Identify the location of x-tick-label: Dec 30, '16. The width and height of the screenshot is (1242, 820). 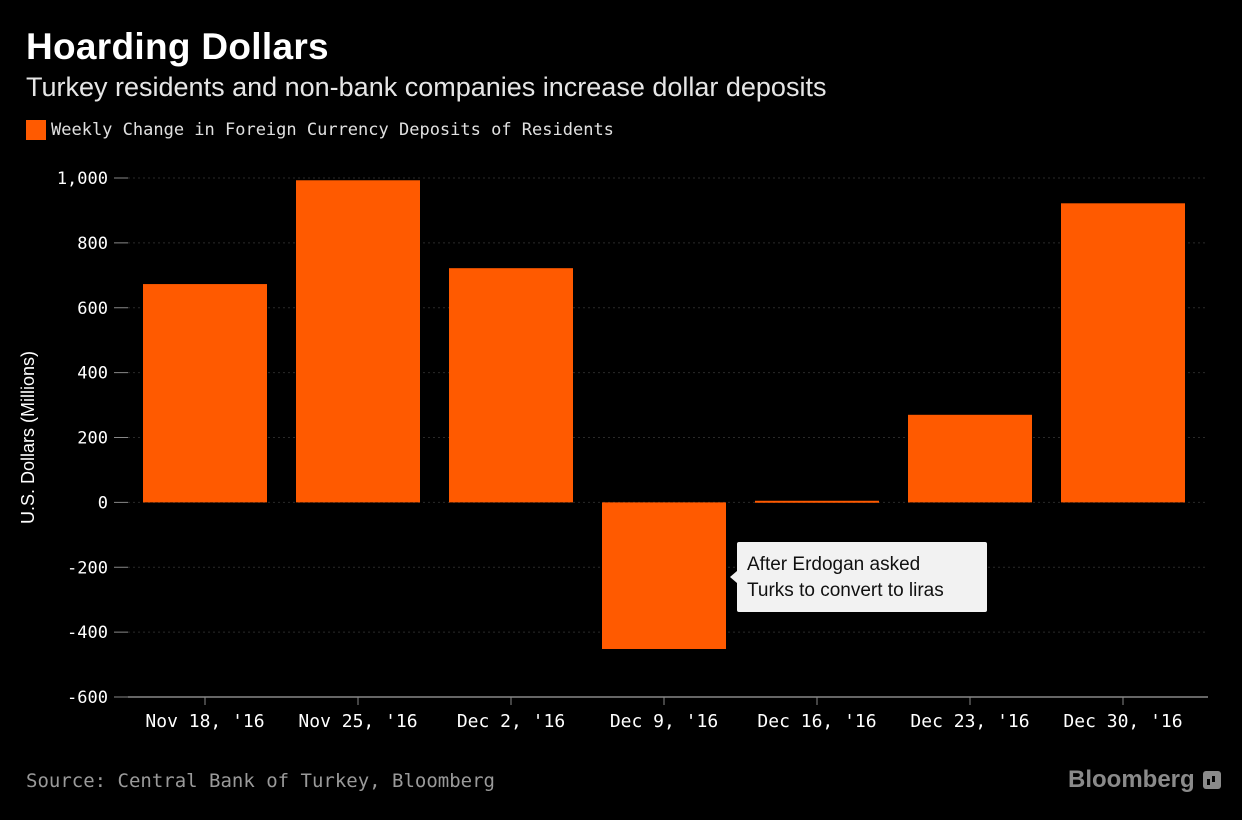
(1122, 721).